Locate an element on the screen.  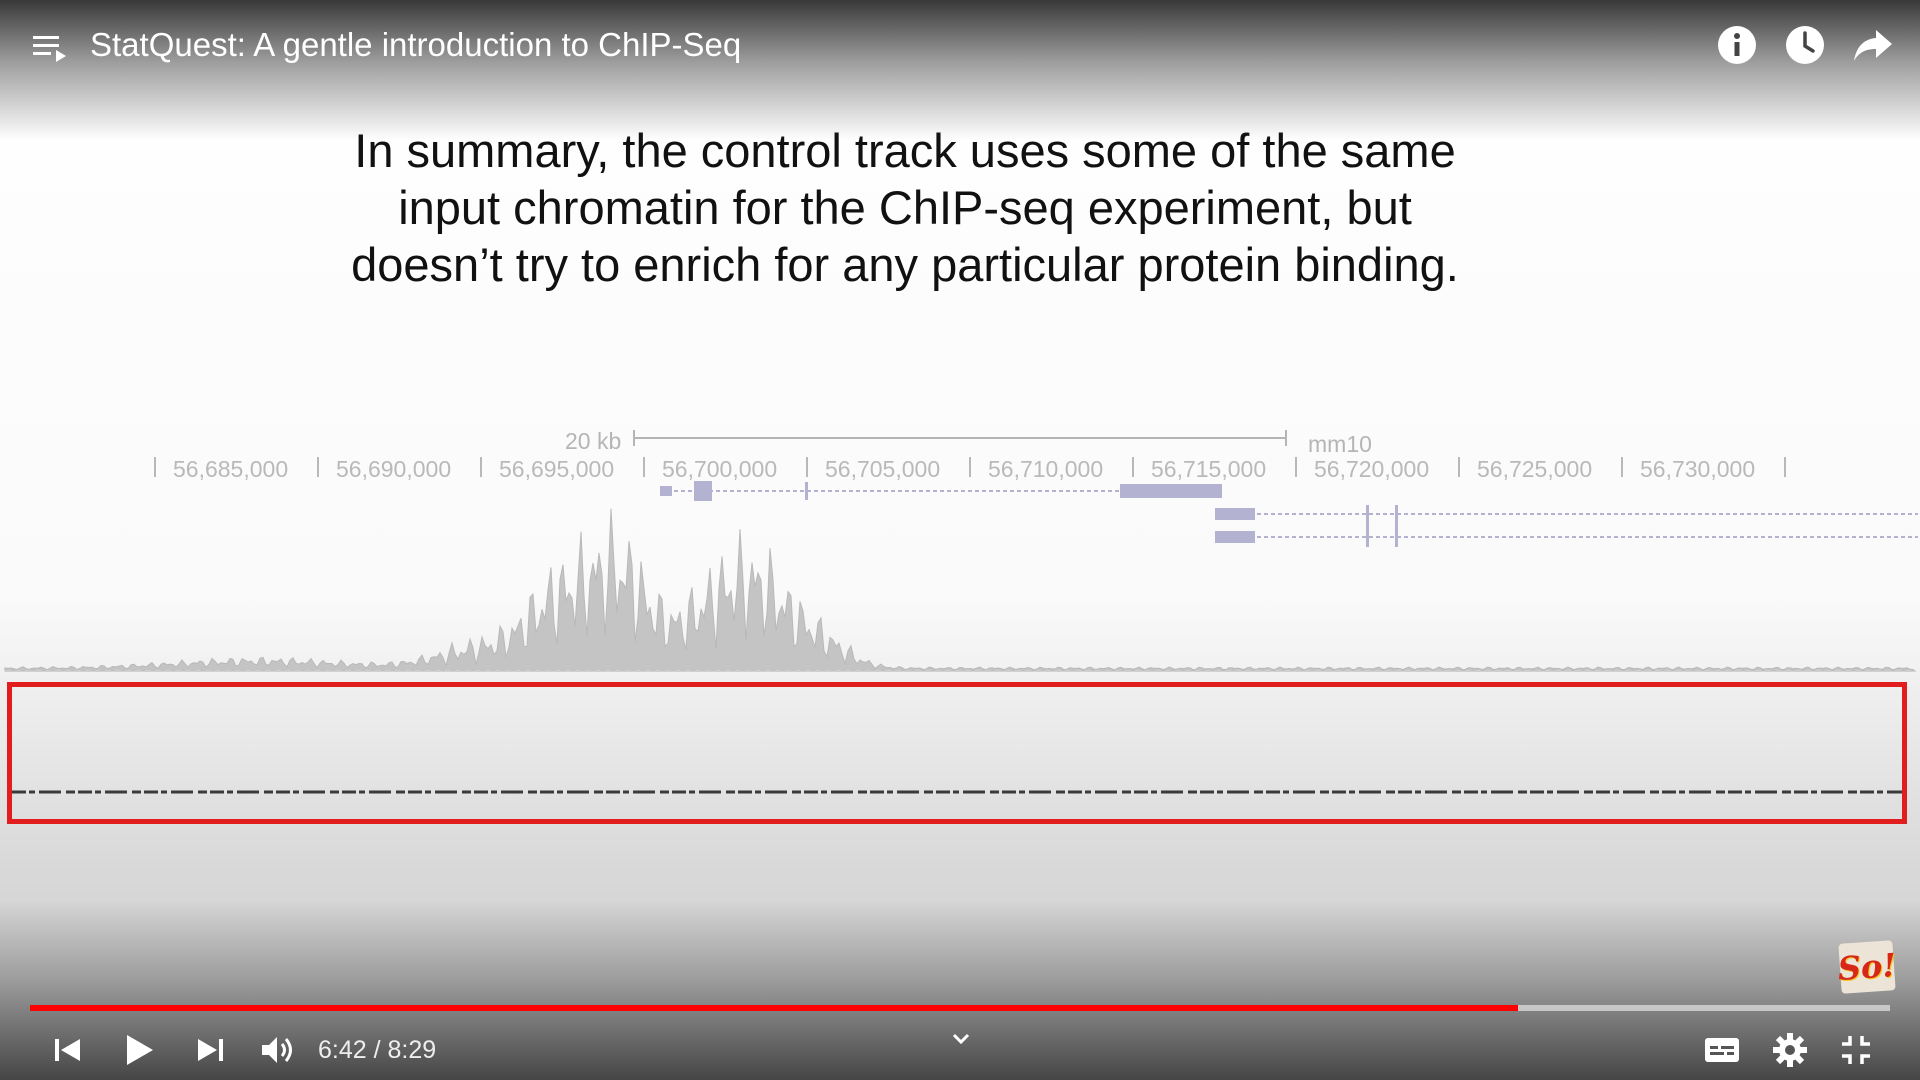
progress-played is located at coordinates (774, 1008).